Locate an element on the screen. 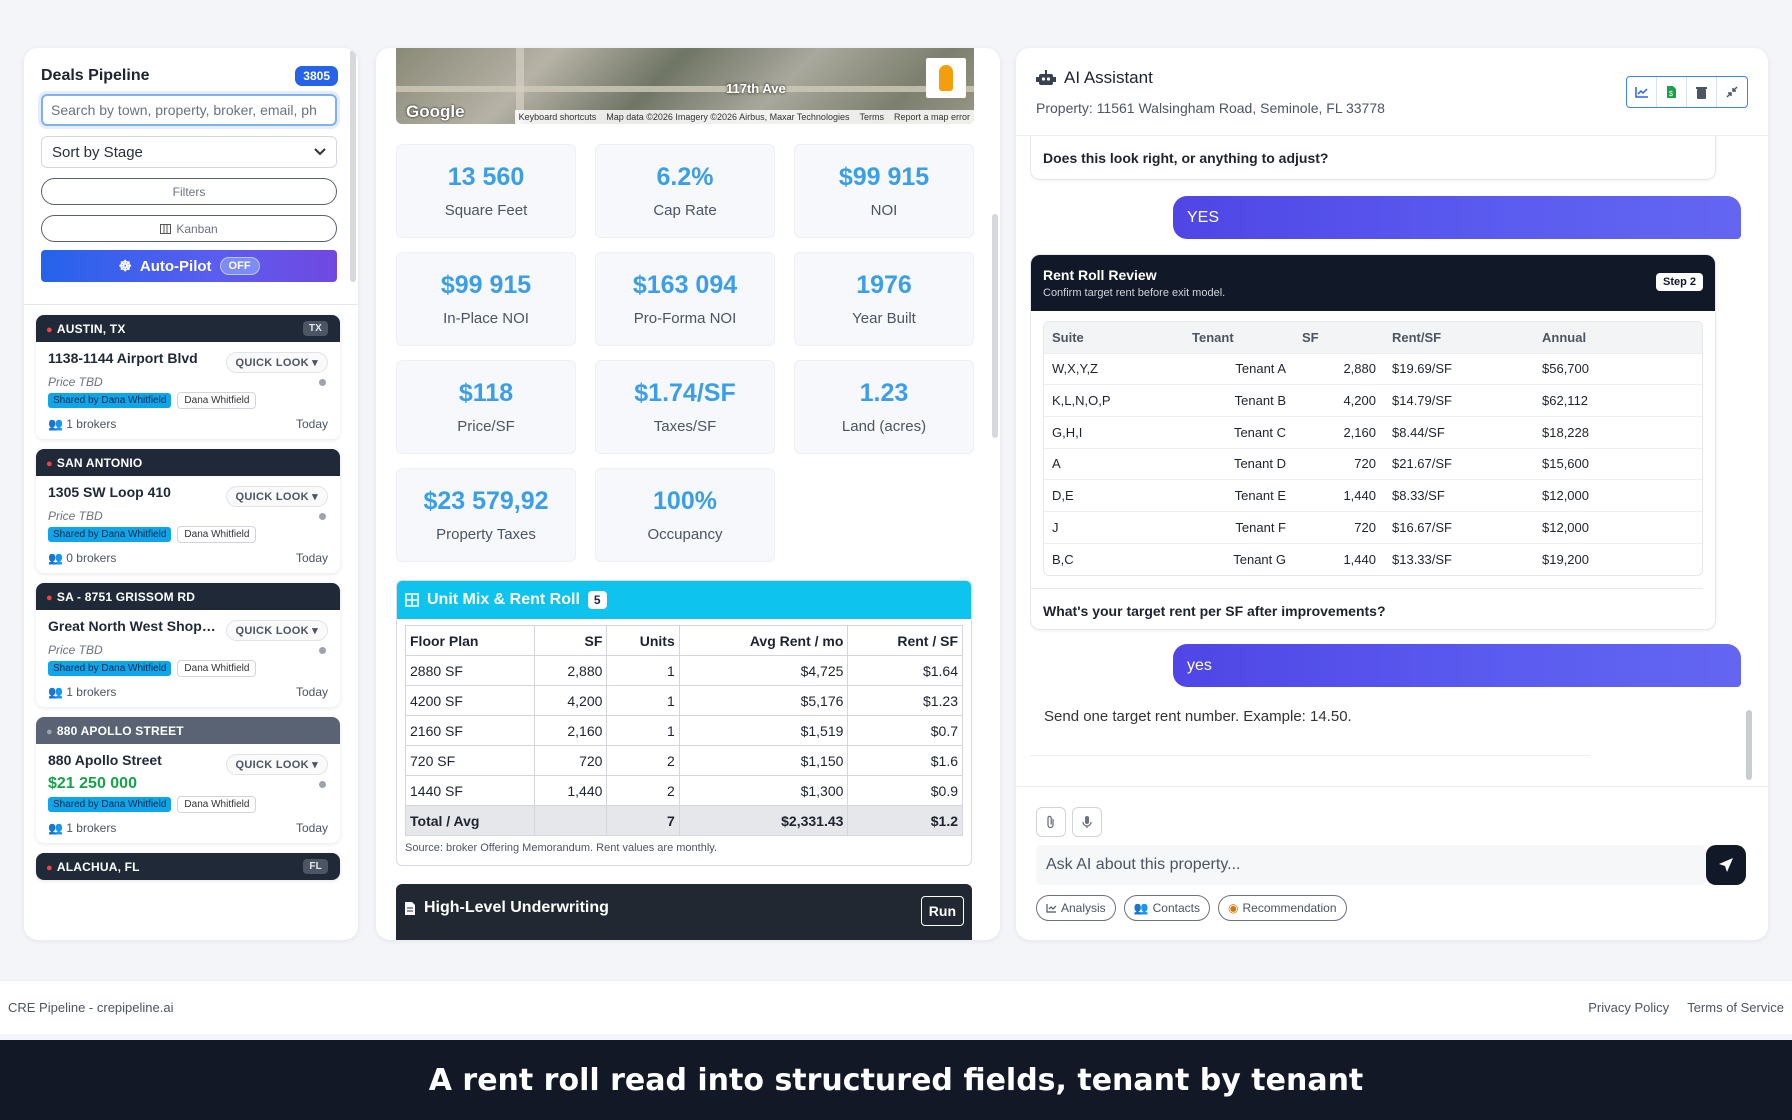 This screenshot has height=1120, width=1792. chat-composer: Analysis 👥Contacts ◉Recommendation is located at coordinates (1392, 863).